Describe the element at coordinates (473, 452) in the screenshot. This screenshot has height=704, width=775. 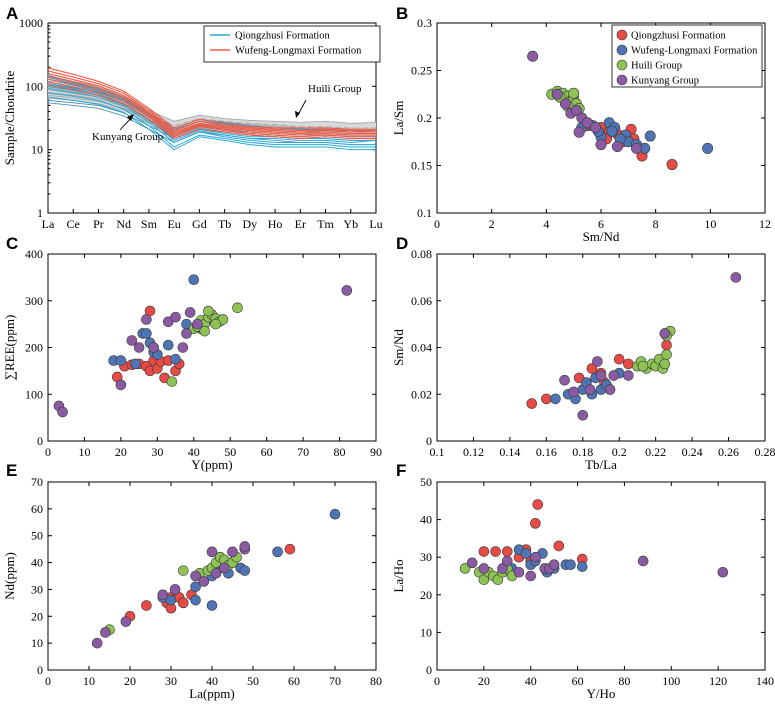
I see `x-tick-label: 0.12` at that location.